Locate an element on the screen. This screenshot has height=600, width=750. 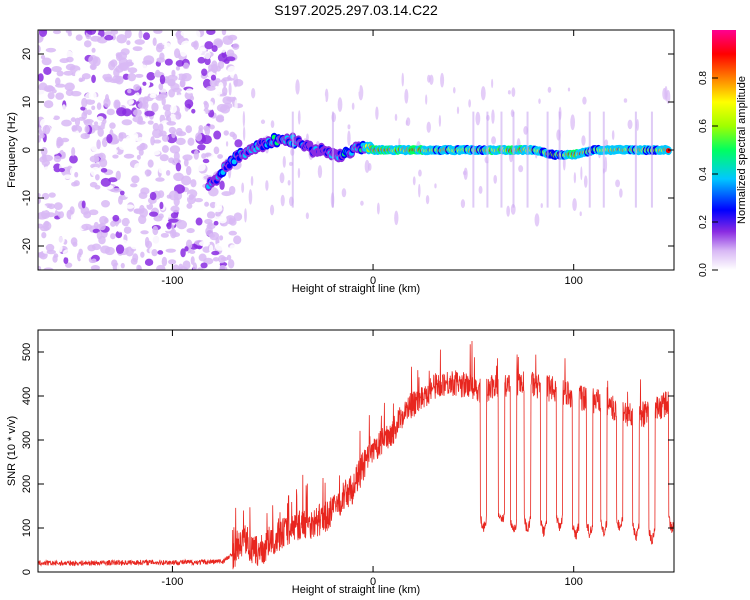
y-tick-label: 100 is located at coordinates (27, 528).